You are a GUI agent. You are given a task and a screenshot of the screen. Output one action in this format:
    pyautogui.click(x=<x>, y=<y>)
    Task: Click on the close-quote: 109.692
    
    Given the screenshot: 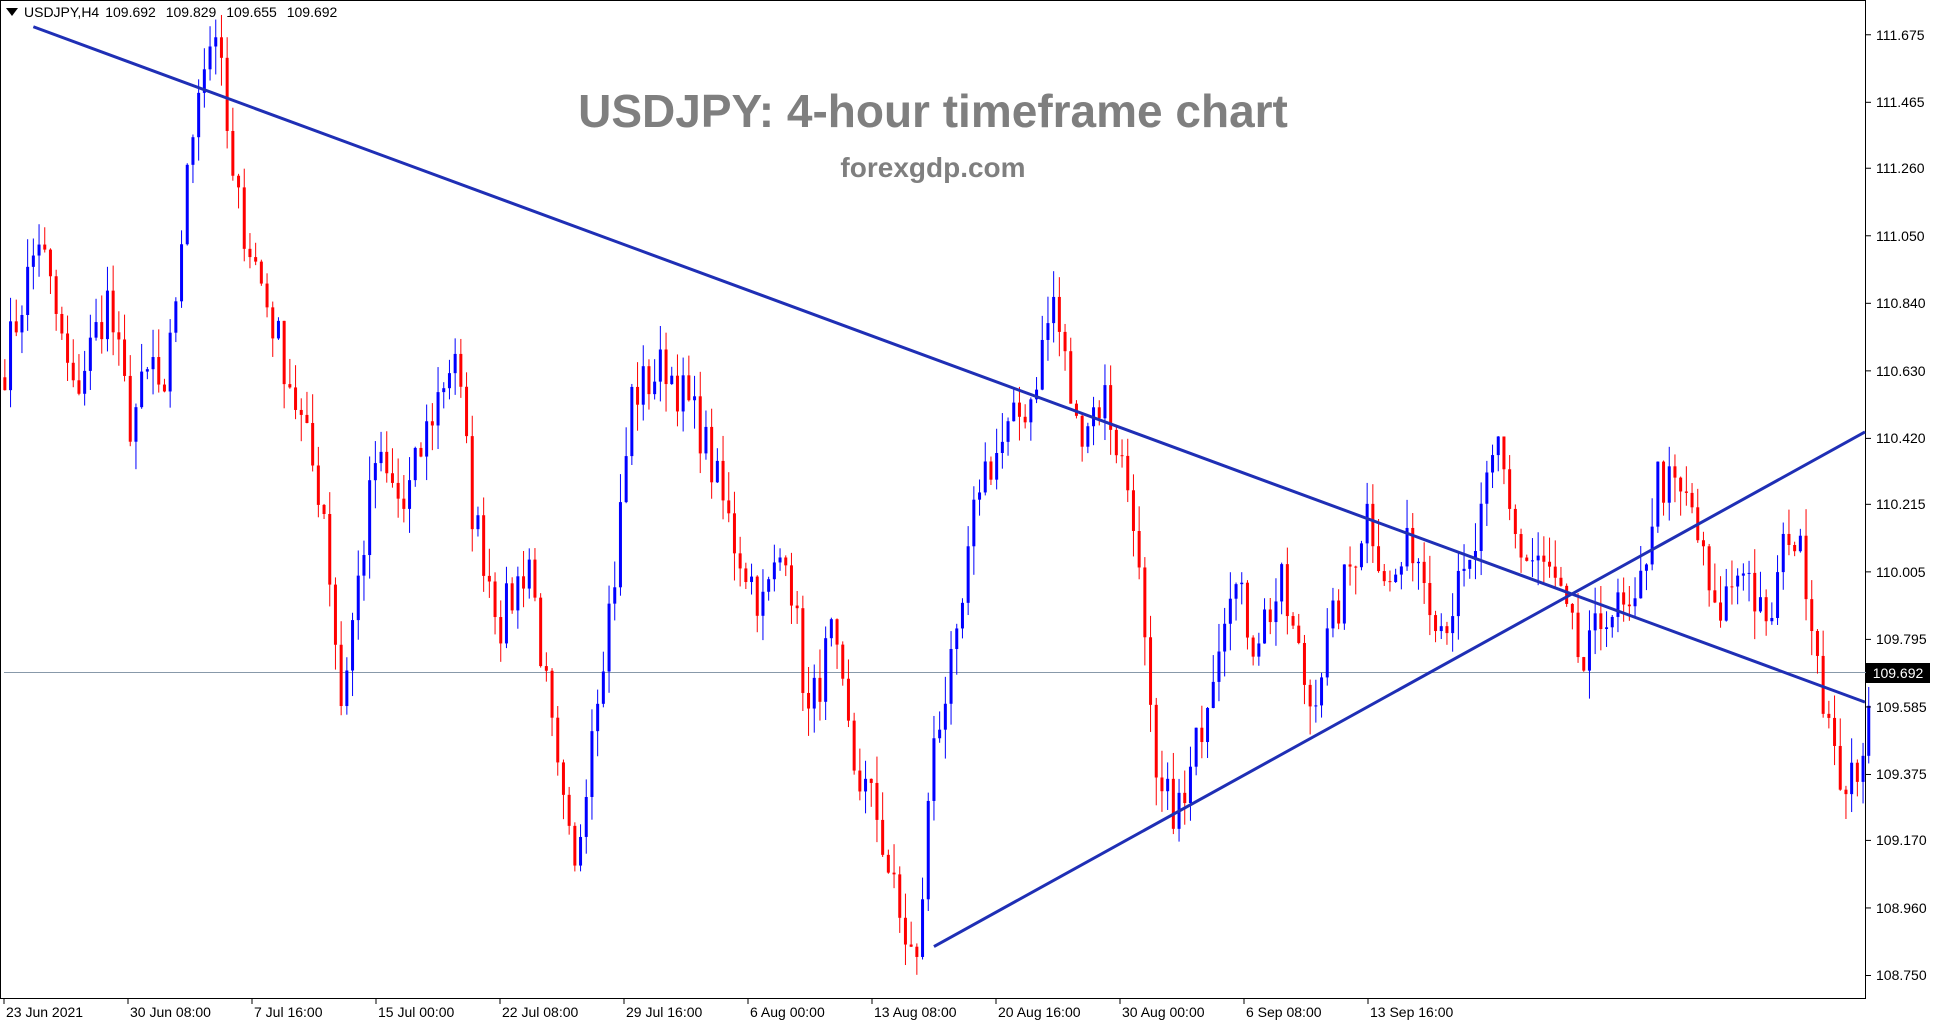 What is the action you would take?
    pyautogui.click(x=312, y=12)
    